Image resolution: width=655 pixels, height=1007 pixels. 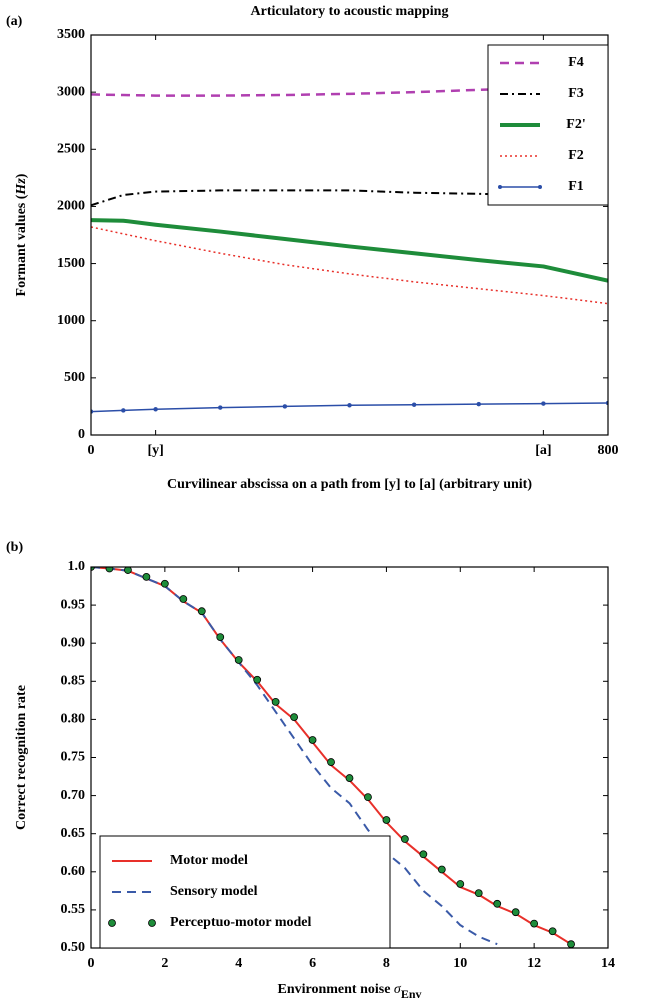 What do you see at coordinates (73, 681) in the screenshot?
I see `y-tick-label: 0.85` at bounding box center [73, 681].